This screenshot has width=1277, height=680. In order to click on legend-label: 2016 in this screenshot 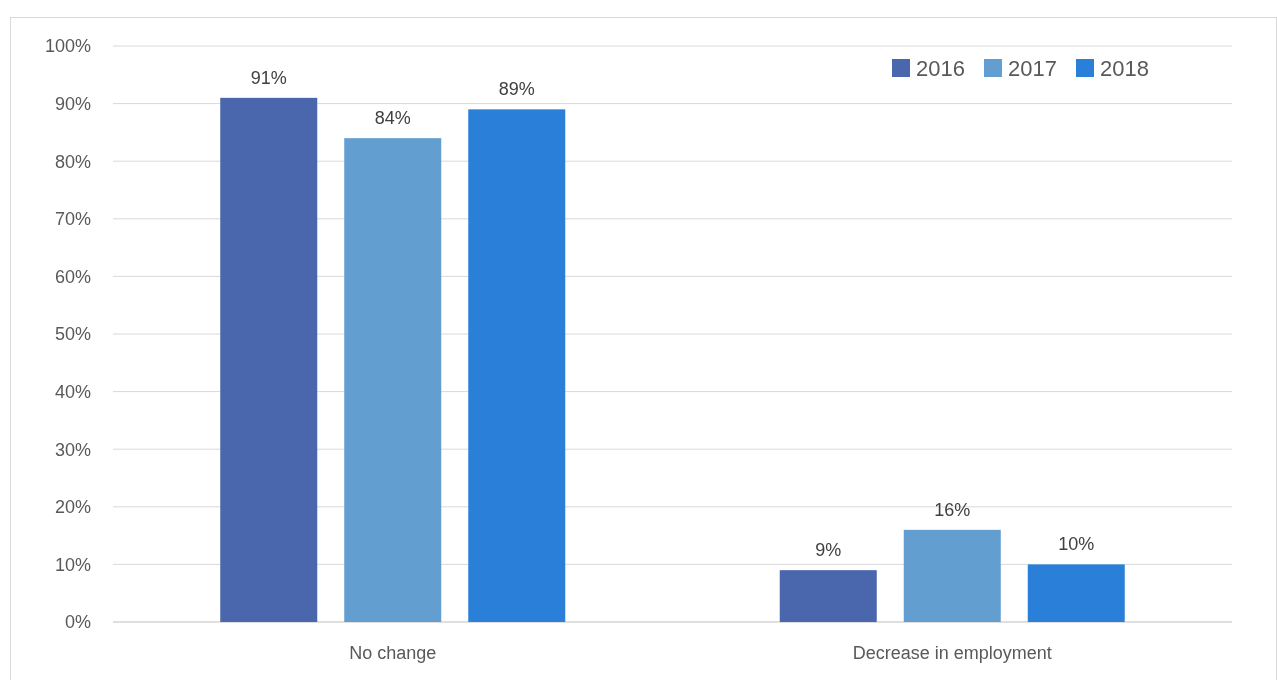, I will do `click(940, 68)`.